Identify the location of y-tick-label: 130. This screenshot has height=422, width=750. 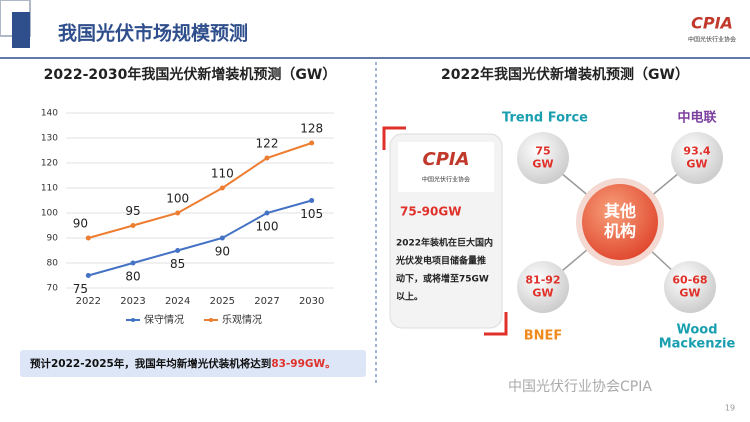
(49, 139).